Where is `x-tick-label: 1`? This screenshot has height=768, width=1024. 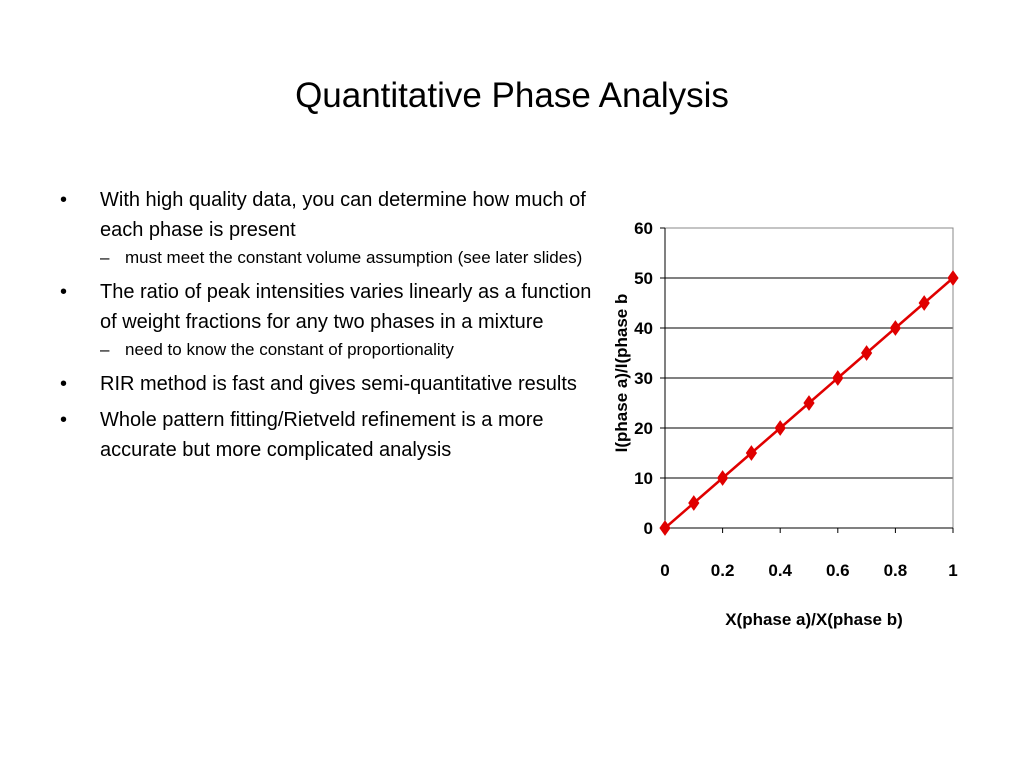 x-tick-label: 1 is located at coordinates (952, 570).